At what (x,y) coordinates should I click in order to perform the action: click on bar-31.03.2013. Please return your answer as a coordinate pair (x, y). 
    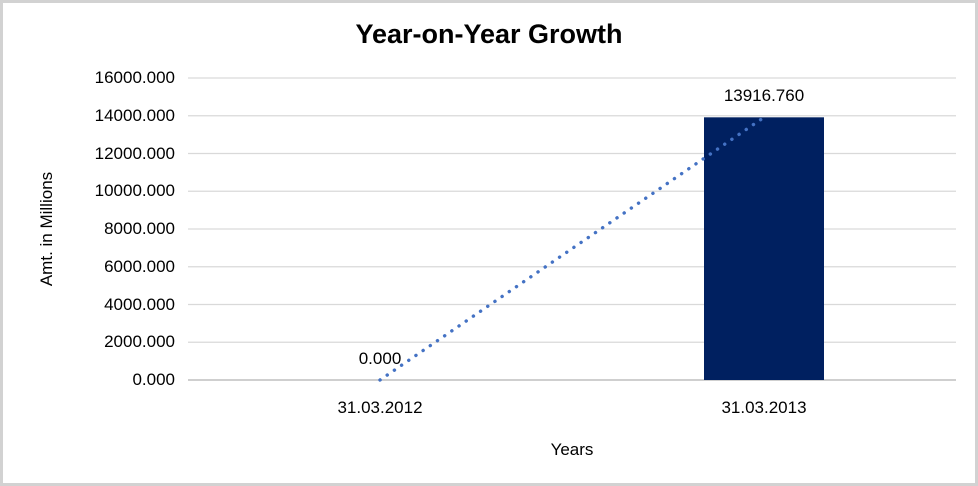
    Looking at the image, I should click on (764, 248).